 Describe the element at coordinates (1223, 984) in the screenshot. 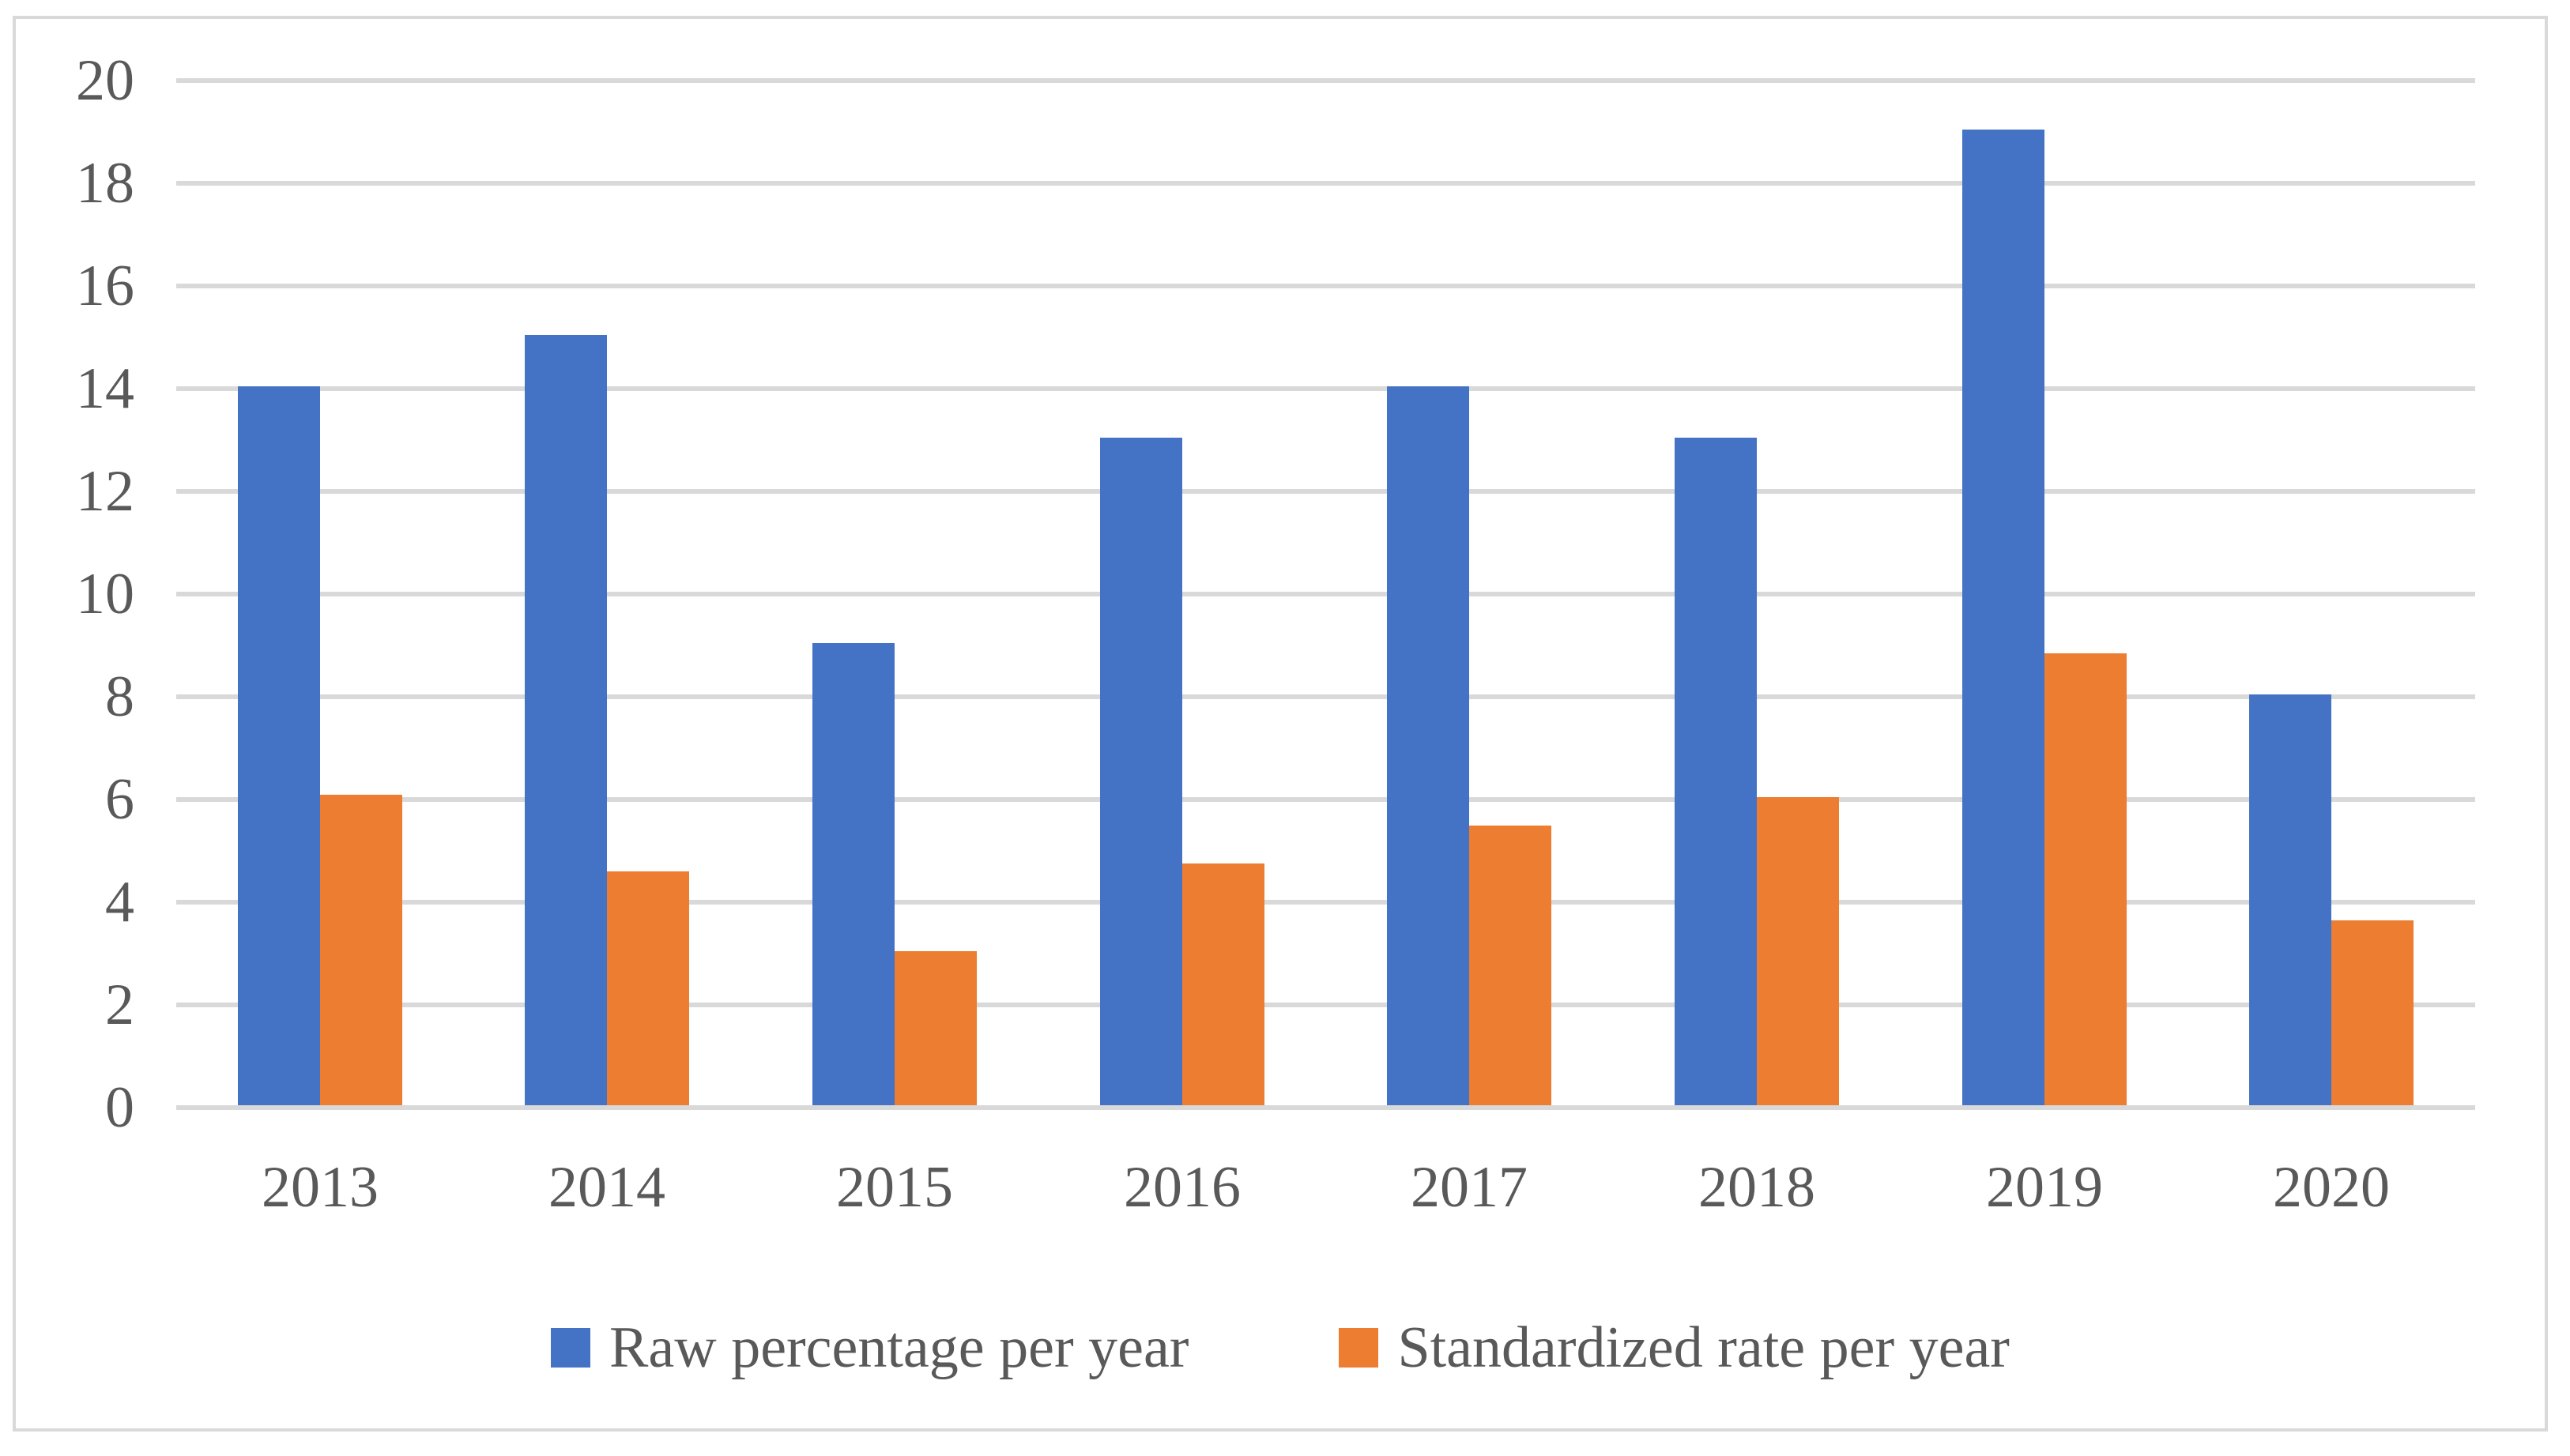

I see `bar-2016-standardized-rate` at that location.